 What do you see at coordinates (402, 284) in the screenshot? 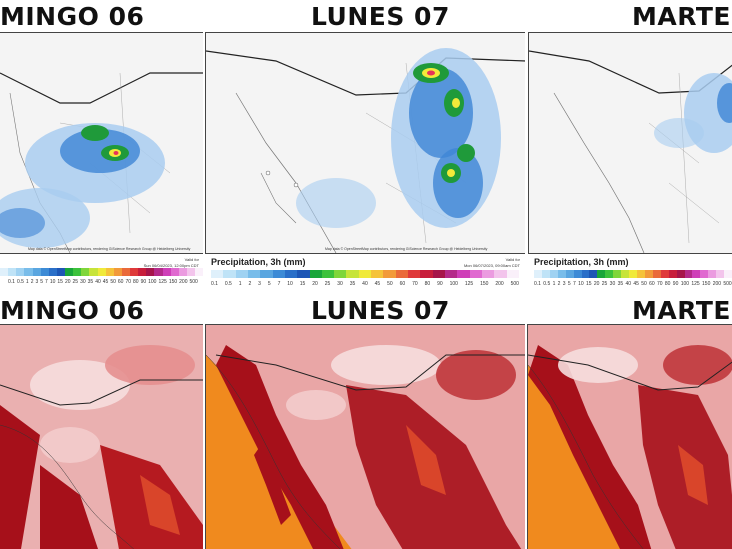
I see `legend-tick: 60` at bounding box center [402, 284].